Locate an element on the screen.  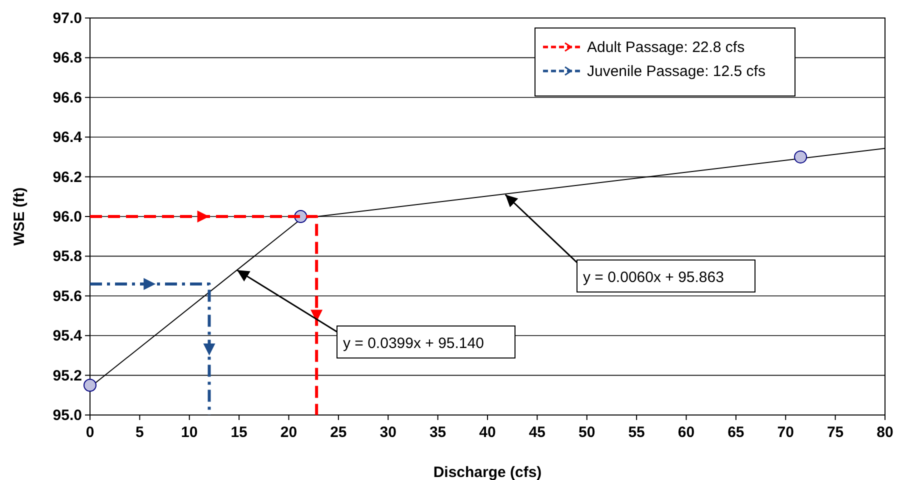
x-tick-label: 80 is located at coordinates (885, 432).